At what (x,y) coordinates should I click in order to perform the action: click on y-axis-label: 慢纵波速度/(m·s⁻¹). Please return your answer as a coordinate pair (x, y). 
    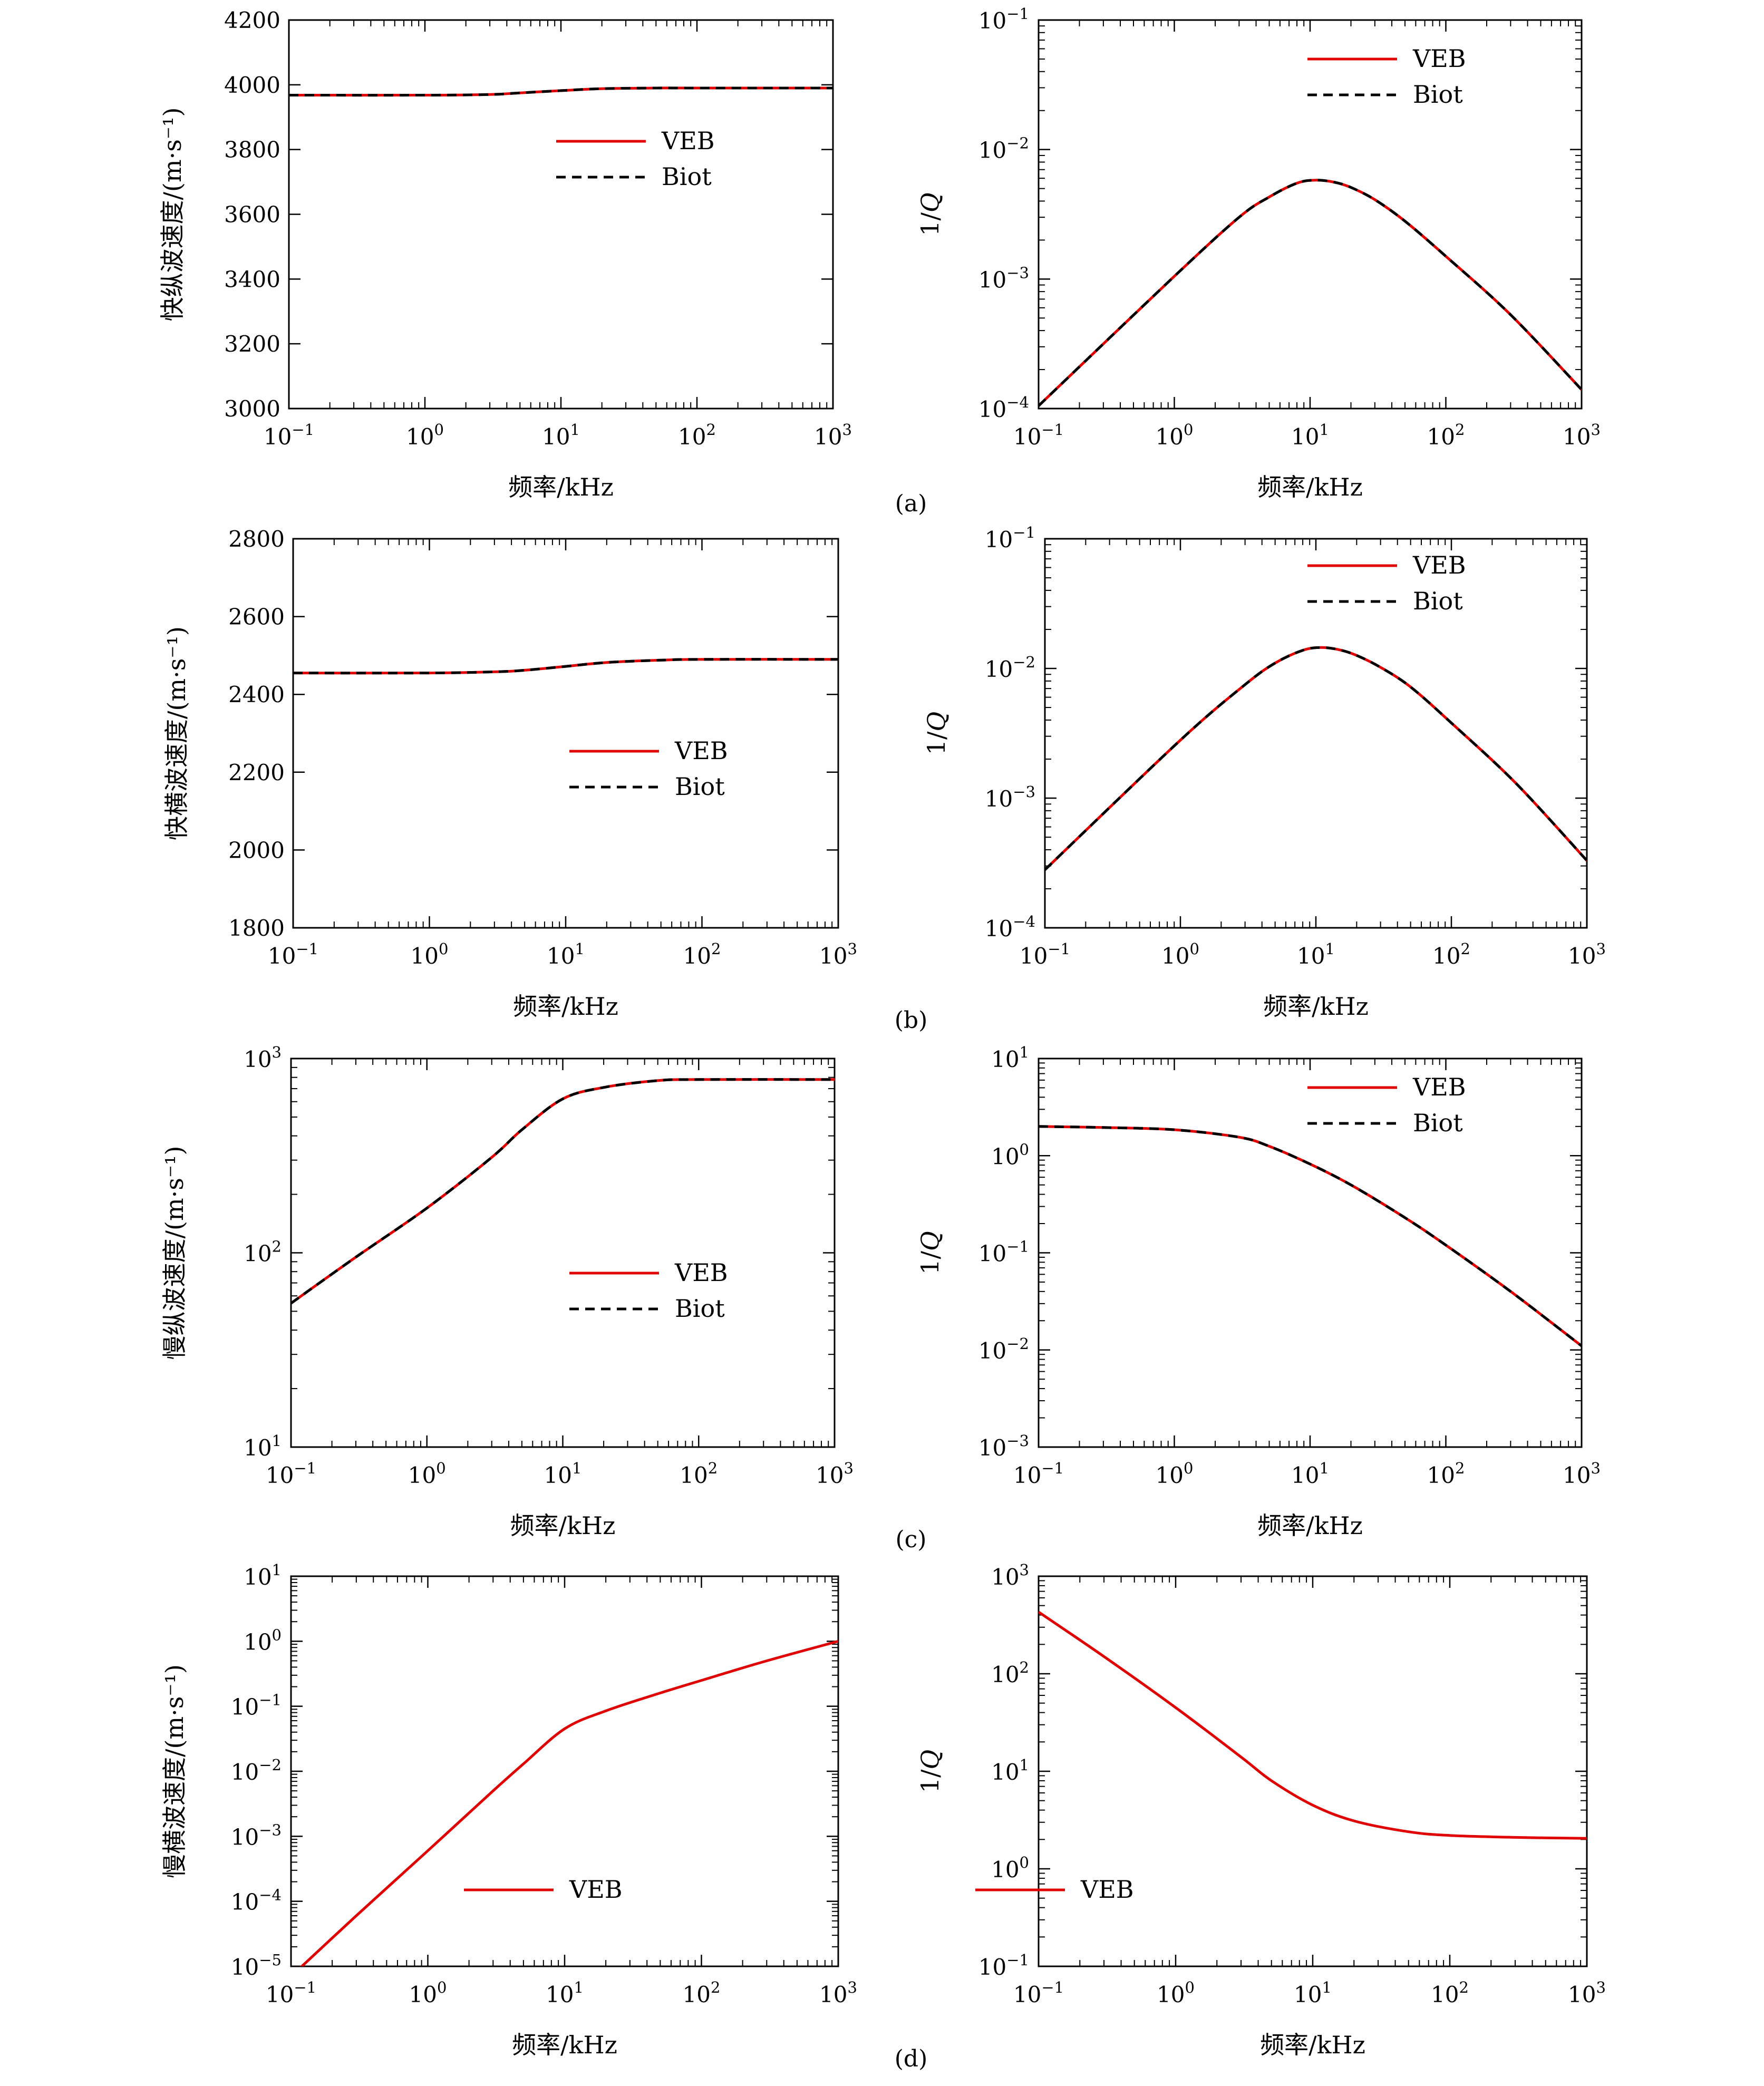
    Looking at the image, I should click on (175, 1253).